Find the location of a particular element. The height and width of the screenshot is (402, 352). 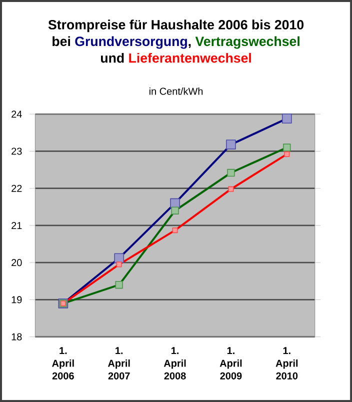

x-tick-label: 1. April 2009 is located at coordinates (231, 363).